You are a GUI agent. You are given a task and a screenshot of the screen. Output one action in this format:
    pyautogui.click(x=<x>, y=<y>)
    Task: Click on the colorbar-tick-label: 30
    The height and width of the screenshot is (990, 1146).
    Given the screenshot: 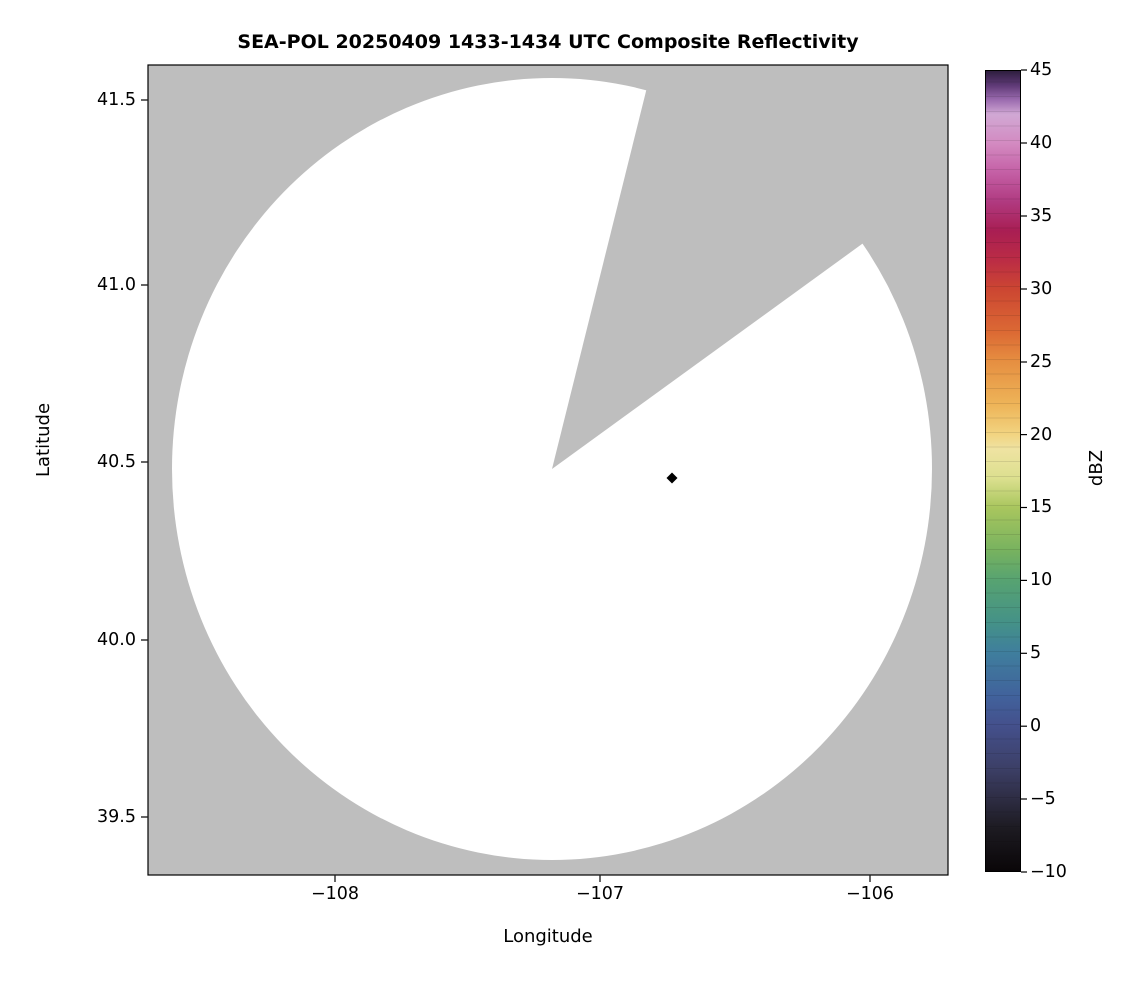 What is the action you would take?
    pyautogui.click(x=1041, y=289)
    